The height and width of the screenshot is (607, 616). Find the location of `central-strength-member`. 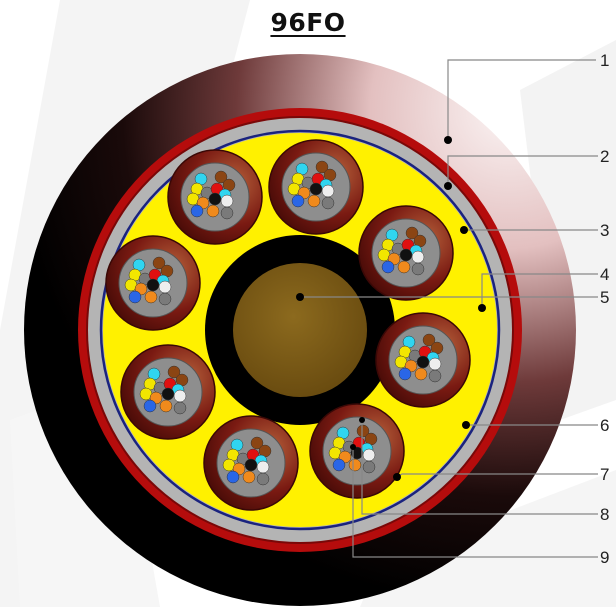

central-strength-member is located at coordinates (300, 330).